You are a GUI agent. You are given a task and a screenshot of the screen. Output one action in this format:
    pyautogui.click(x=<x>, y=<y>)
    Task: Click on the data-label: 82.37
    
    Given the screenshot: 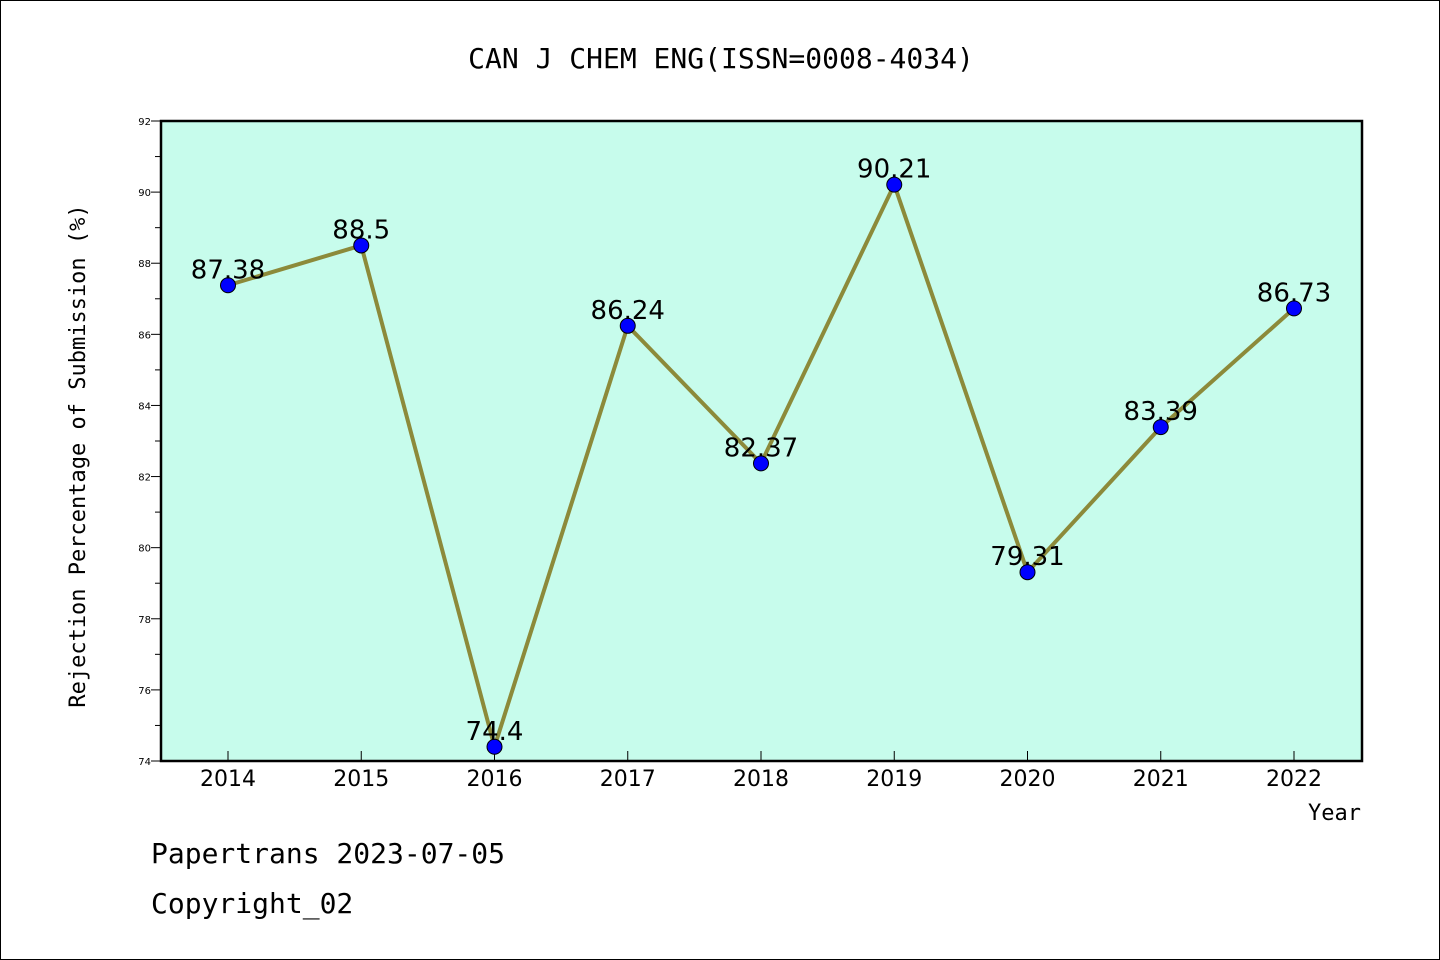 What is the action you would take?
    pyautogui.click(x=761, y=448)
    